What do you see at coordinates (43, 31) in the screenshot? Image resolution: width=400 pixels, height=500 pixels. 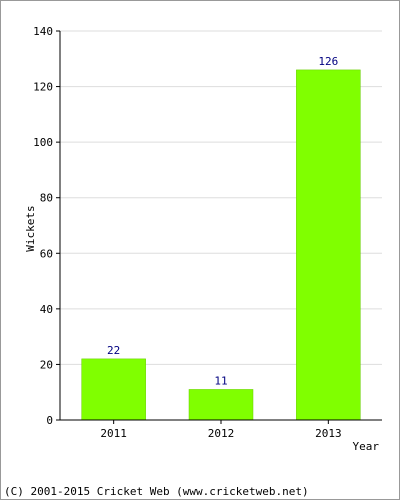 I see `y-tick-label: 140` at bounding box center [43, 31].